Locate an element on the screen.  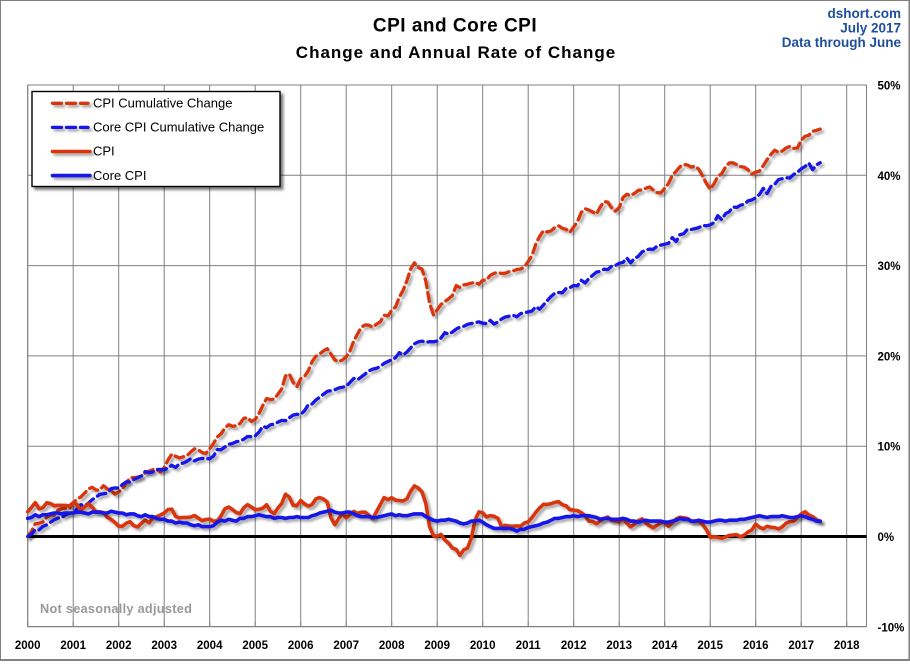
svg-text: 2016 is located at coordinates (756, 646).